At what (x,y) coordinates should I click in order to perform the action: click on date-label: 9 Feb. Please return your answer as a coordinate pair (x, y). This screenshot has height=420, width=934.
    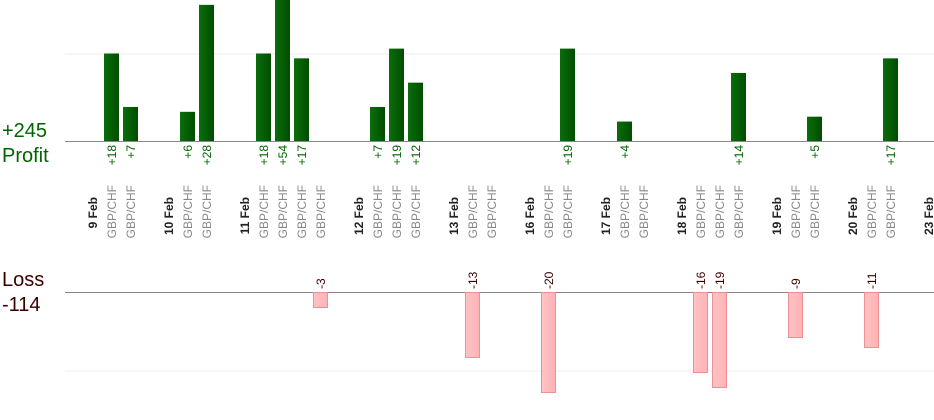
    Looking at the image, I should click on (93, 212).